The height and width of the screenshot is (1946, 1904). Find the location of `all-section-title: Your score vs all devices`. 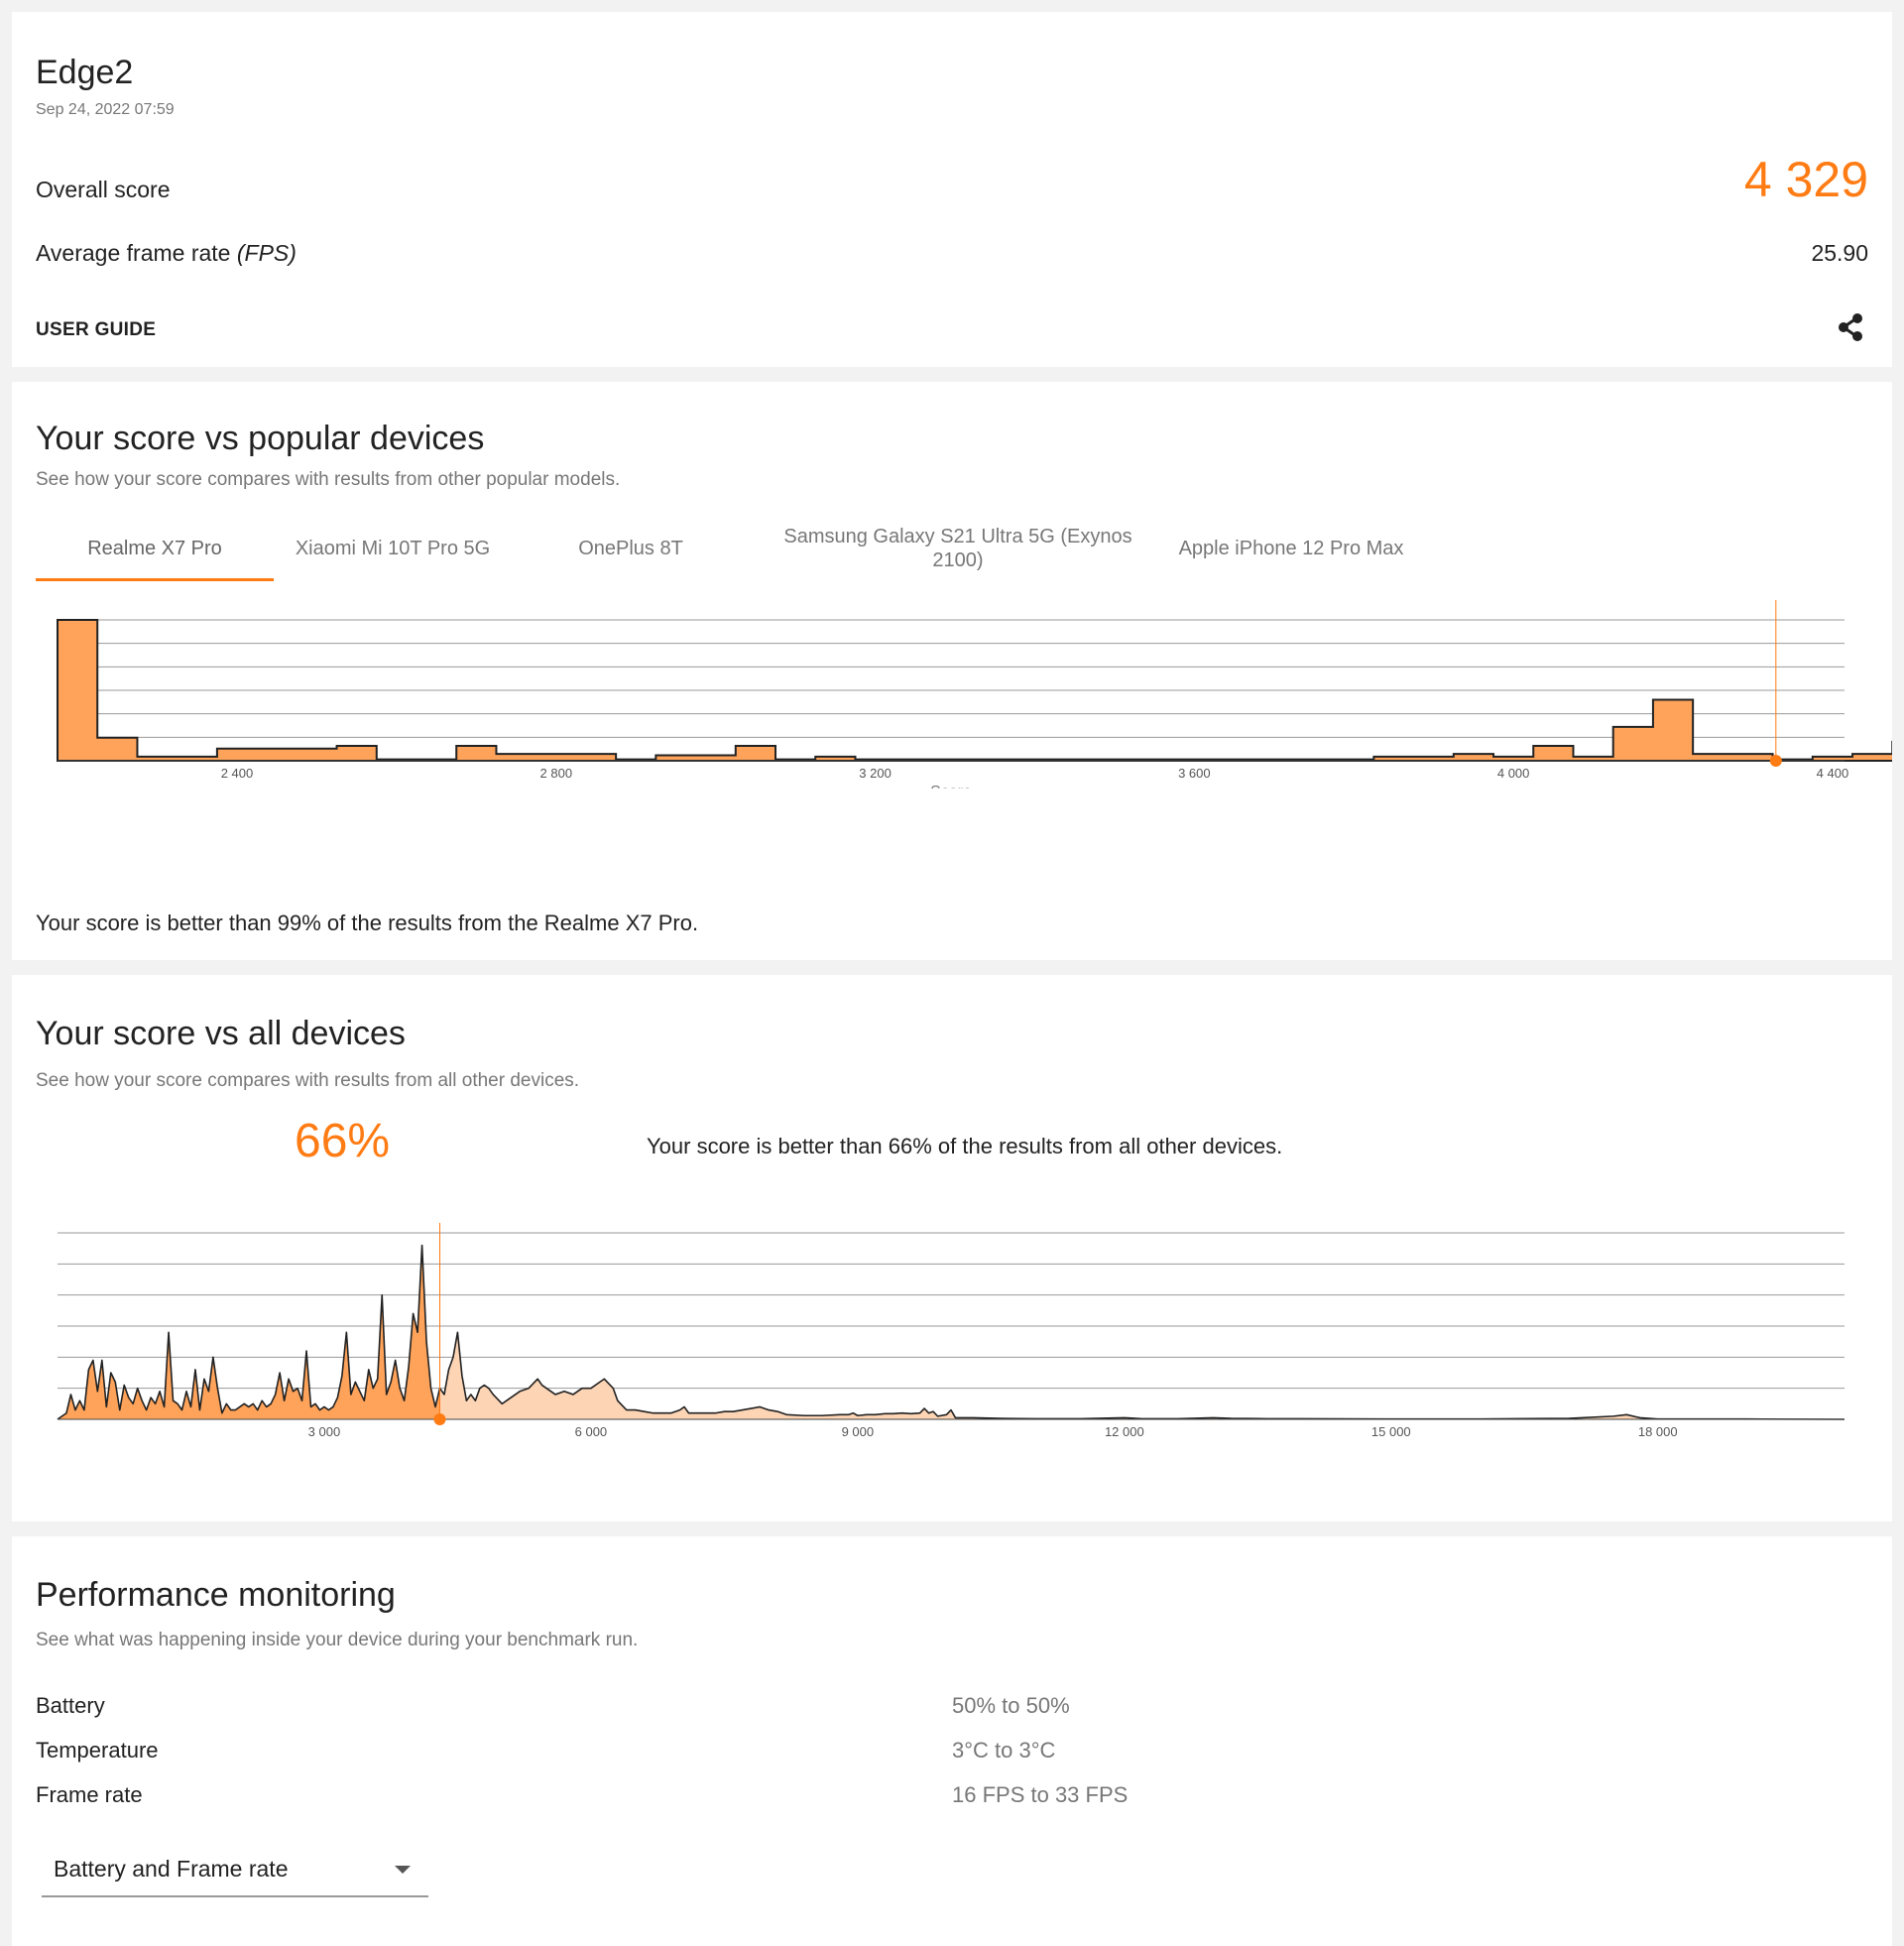

all-section-title: Your score vs all devices is located at coordinates (221, 1033).